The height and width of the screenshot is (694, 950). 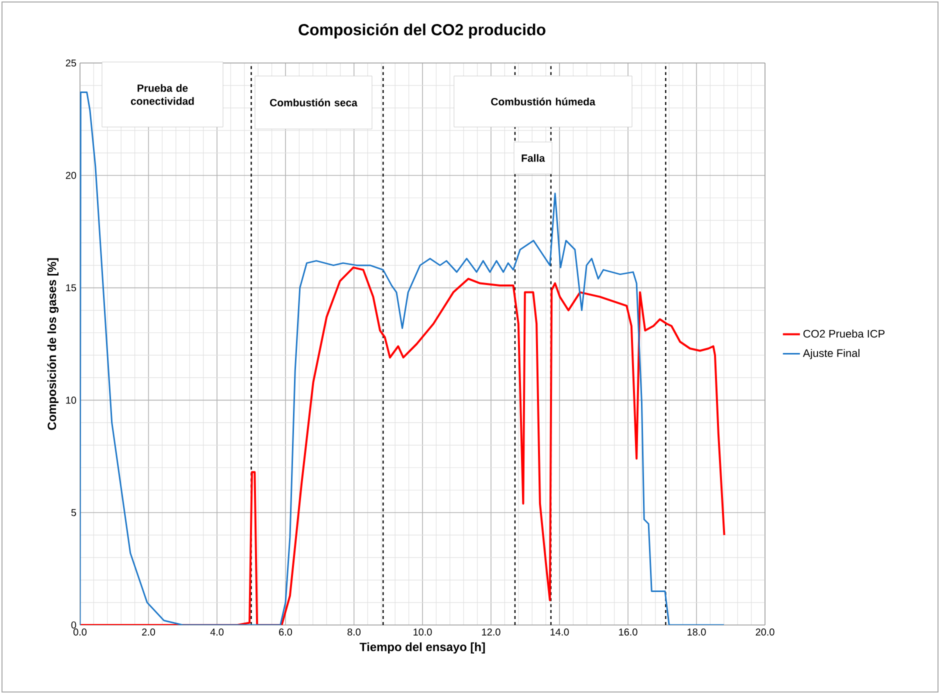 What do you see at coordinates (314, 102) in the screenshot?
I see `annotation: Combustión seca` at bounding box center [314, 102].